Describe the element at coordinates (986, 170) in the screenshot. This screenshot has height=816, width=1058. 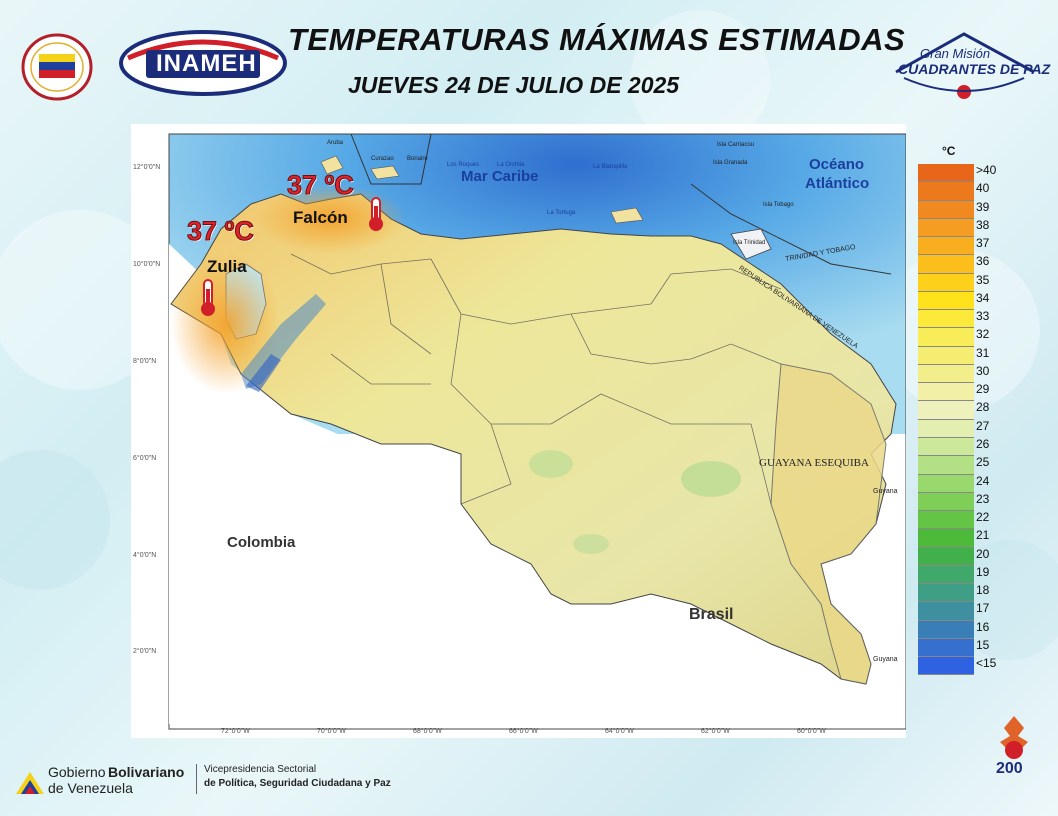
I see `legend-label: >40` at that location.